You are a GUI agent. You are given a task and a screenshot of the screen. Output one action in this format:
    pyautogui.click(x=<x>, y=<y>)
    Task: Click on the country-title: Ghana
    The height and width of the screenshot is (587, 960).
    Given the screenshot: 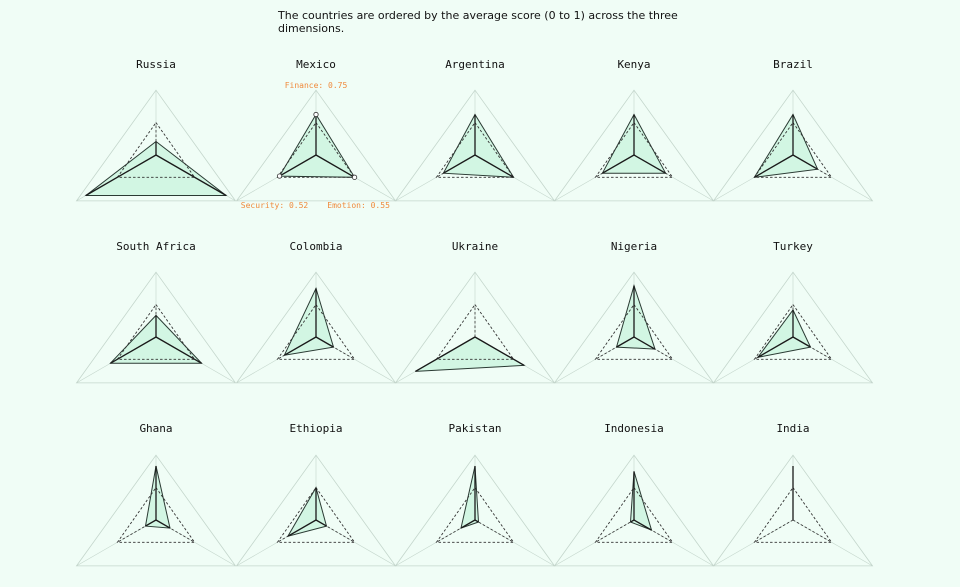 What is the action you would take?
    pyautogui.click(x=155, y=428)
    